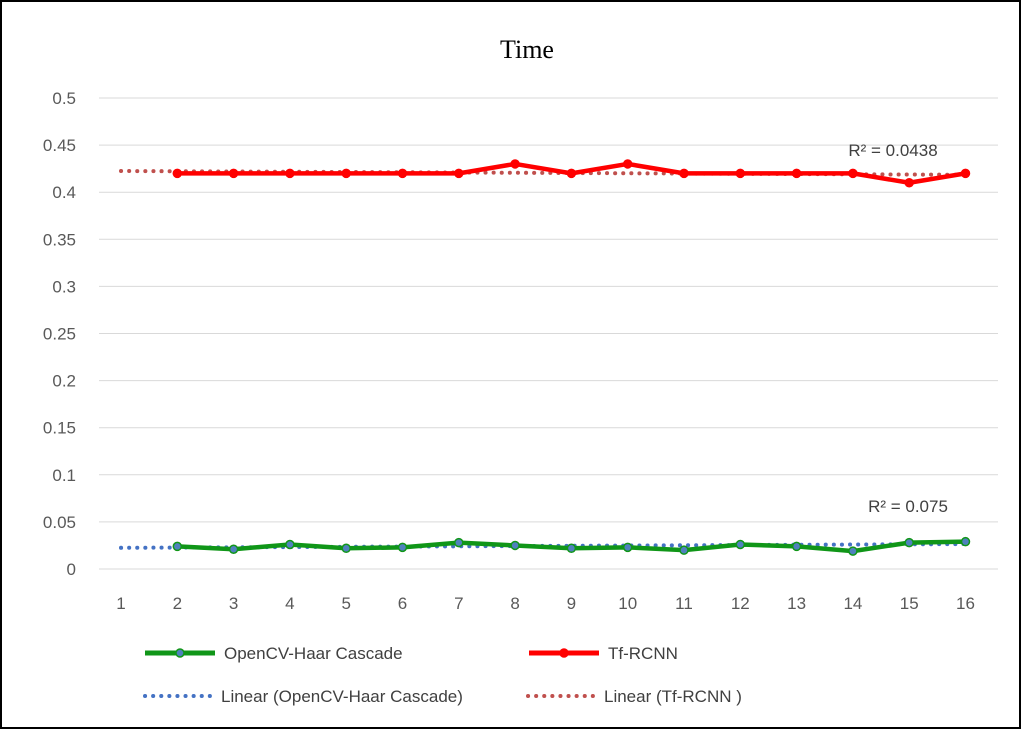 This screenshot has height=729, width=1021. I want to click on x-tick-label: 13, so click(796, 603).